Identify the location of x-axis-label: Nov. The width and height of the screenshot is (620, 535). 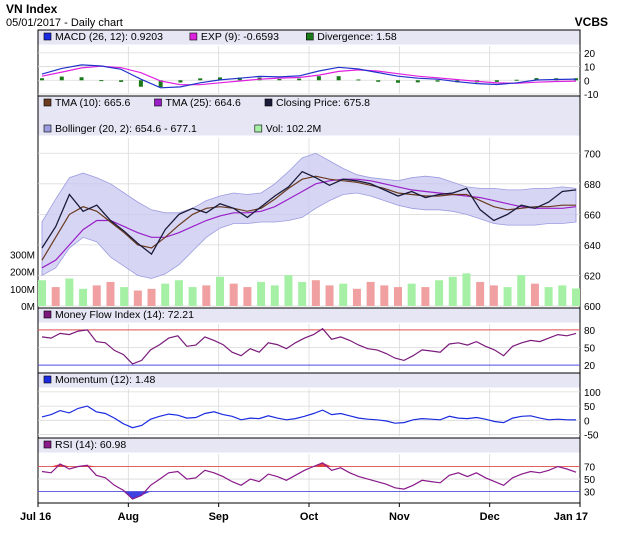
(400, 517).